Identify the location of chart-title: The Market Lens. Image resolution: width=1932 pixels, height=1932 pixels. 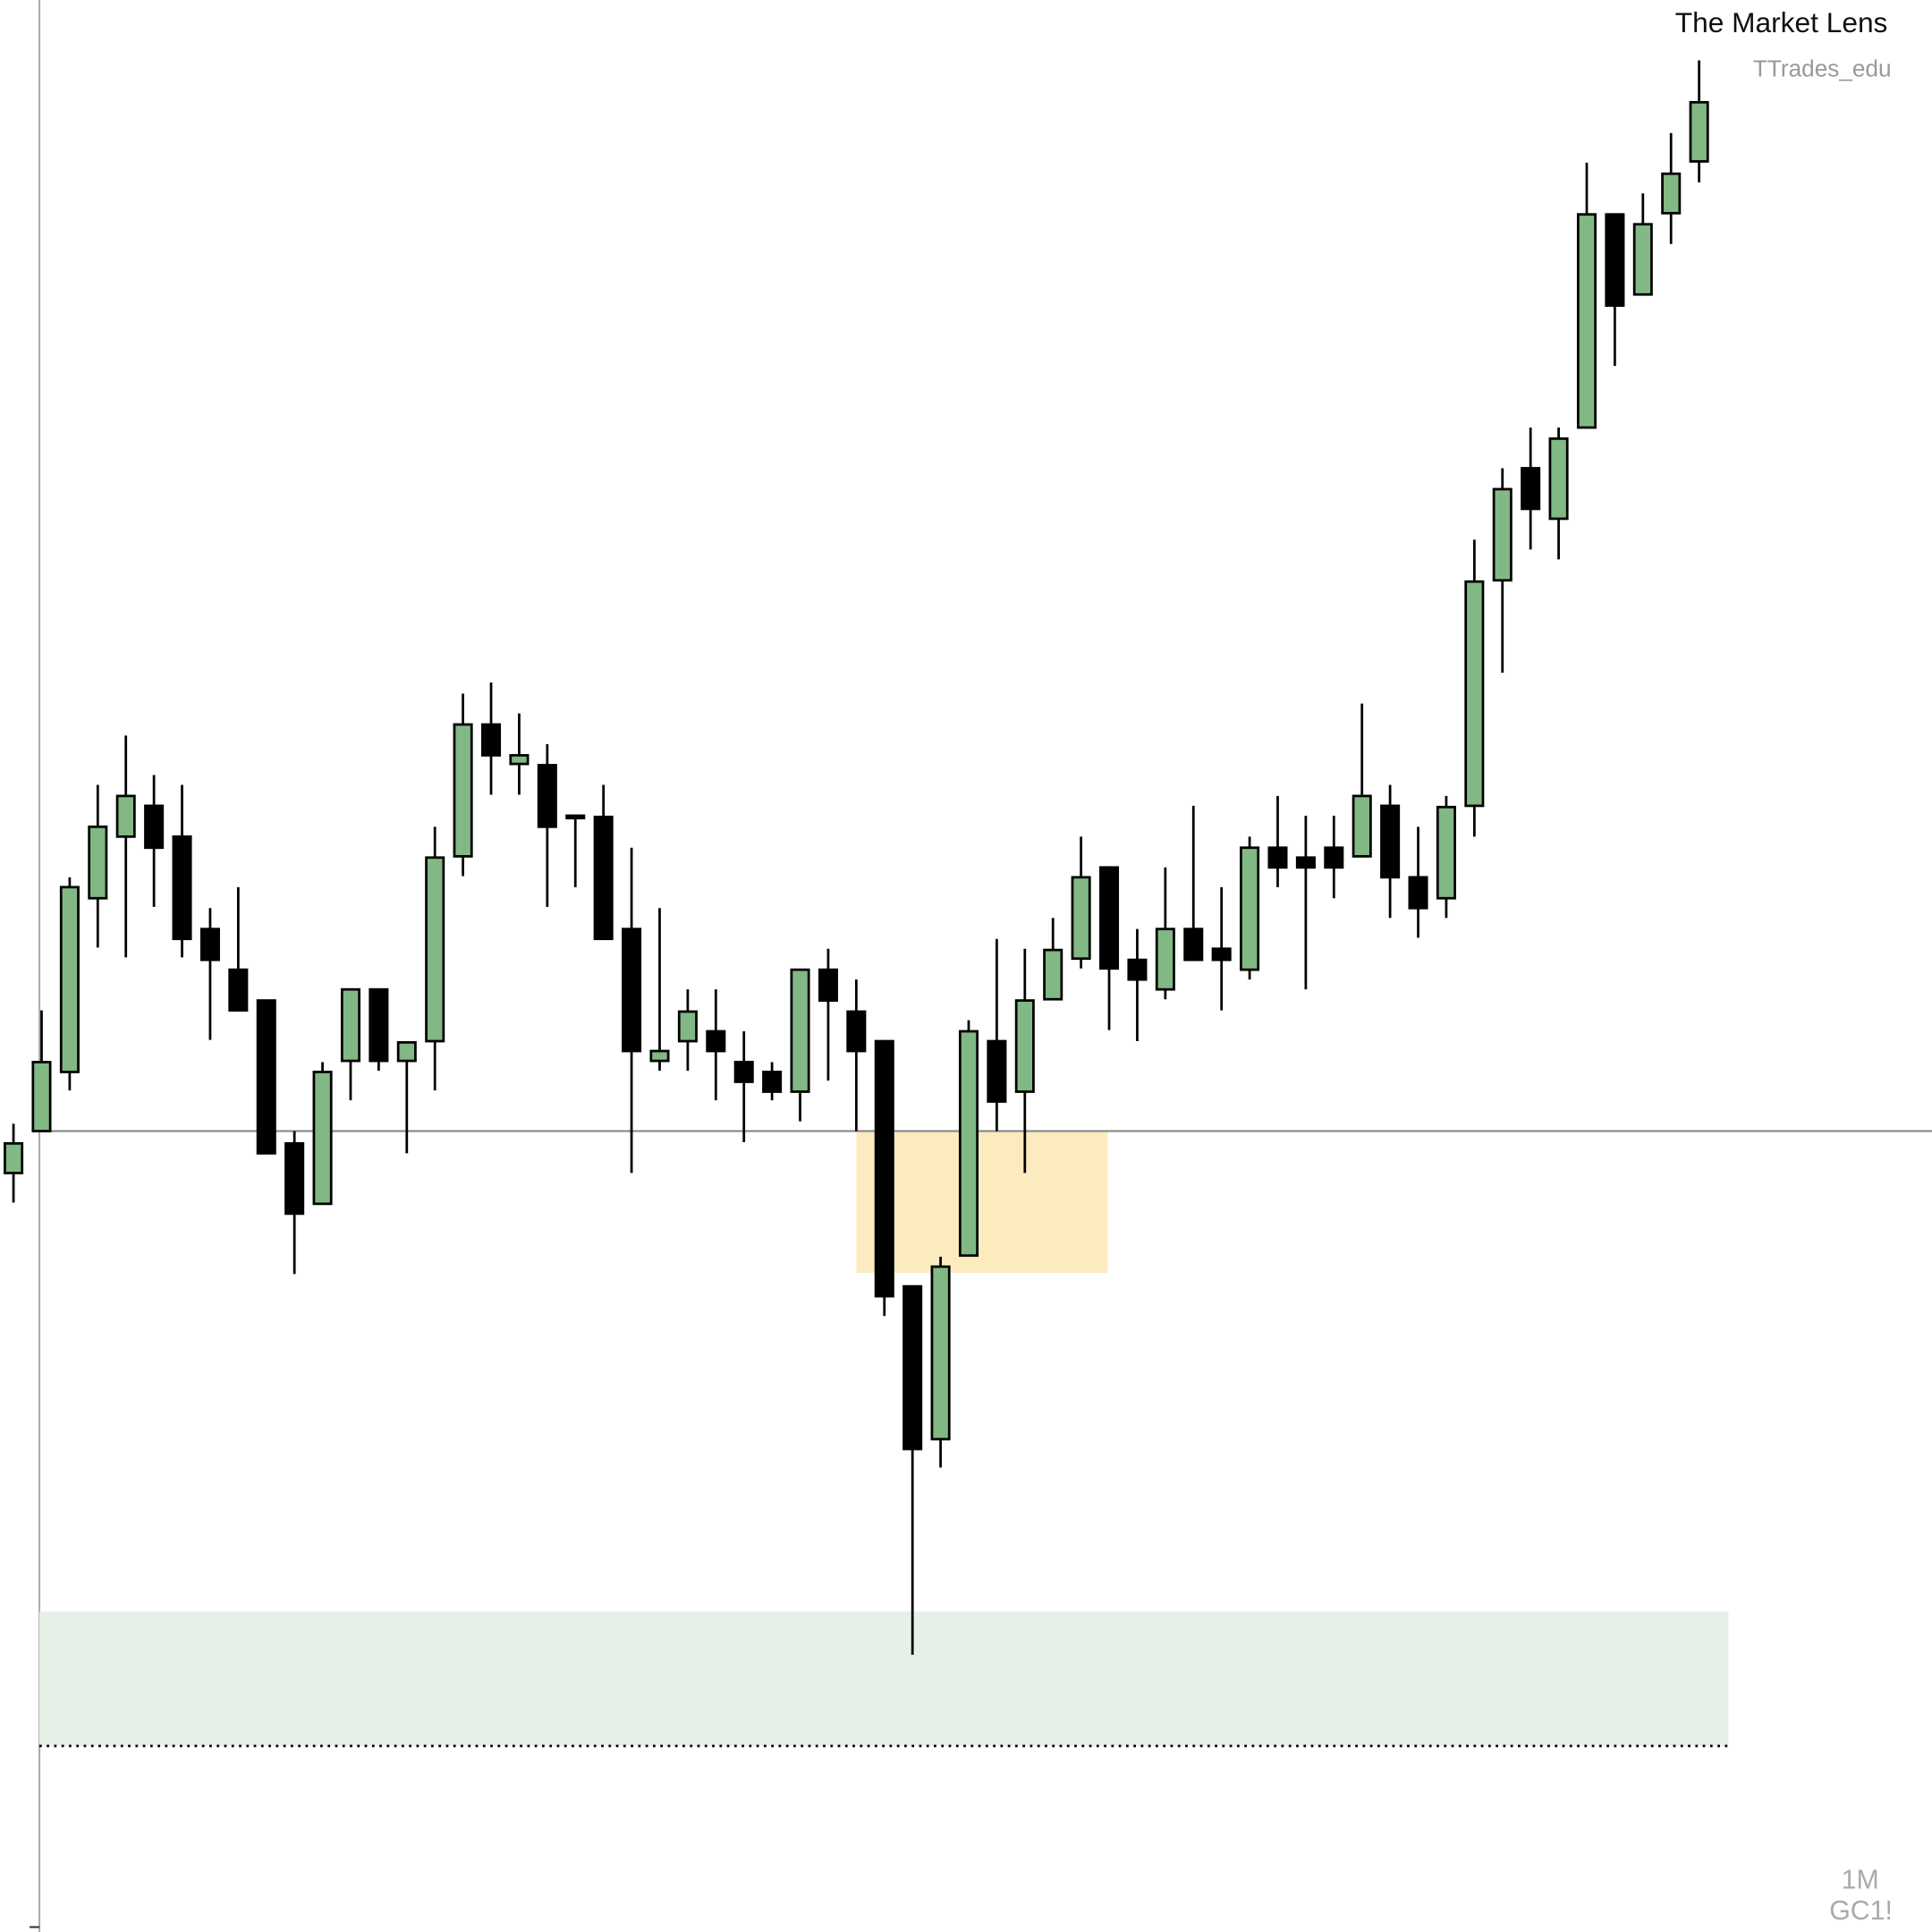
(1781, 22).